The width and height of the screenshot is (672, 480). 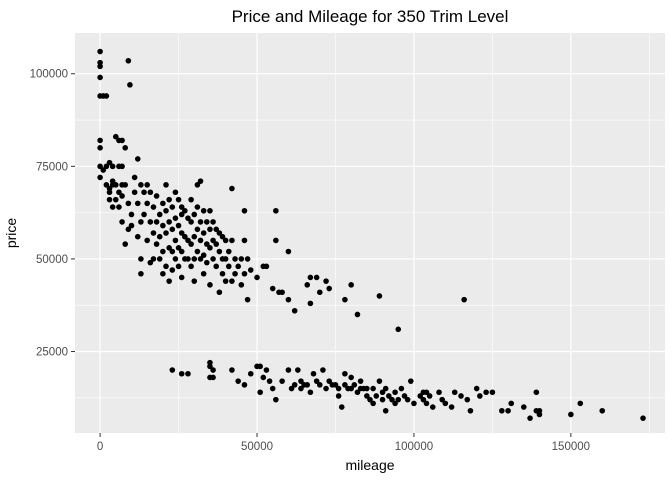 What do you see at coordinates (52, 260) in the screenshot?
I see `y-tick-label: 50000` at bounding box center [52, 260].